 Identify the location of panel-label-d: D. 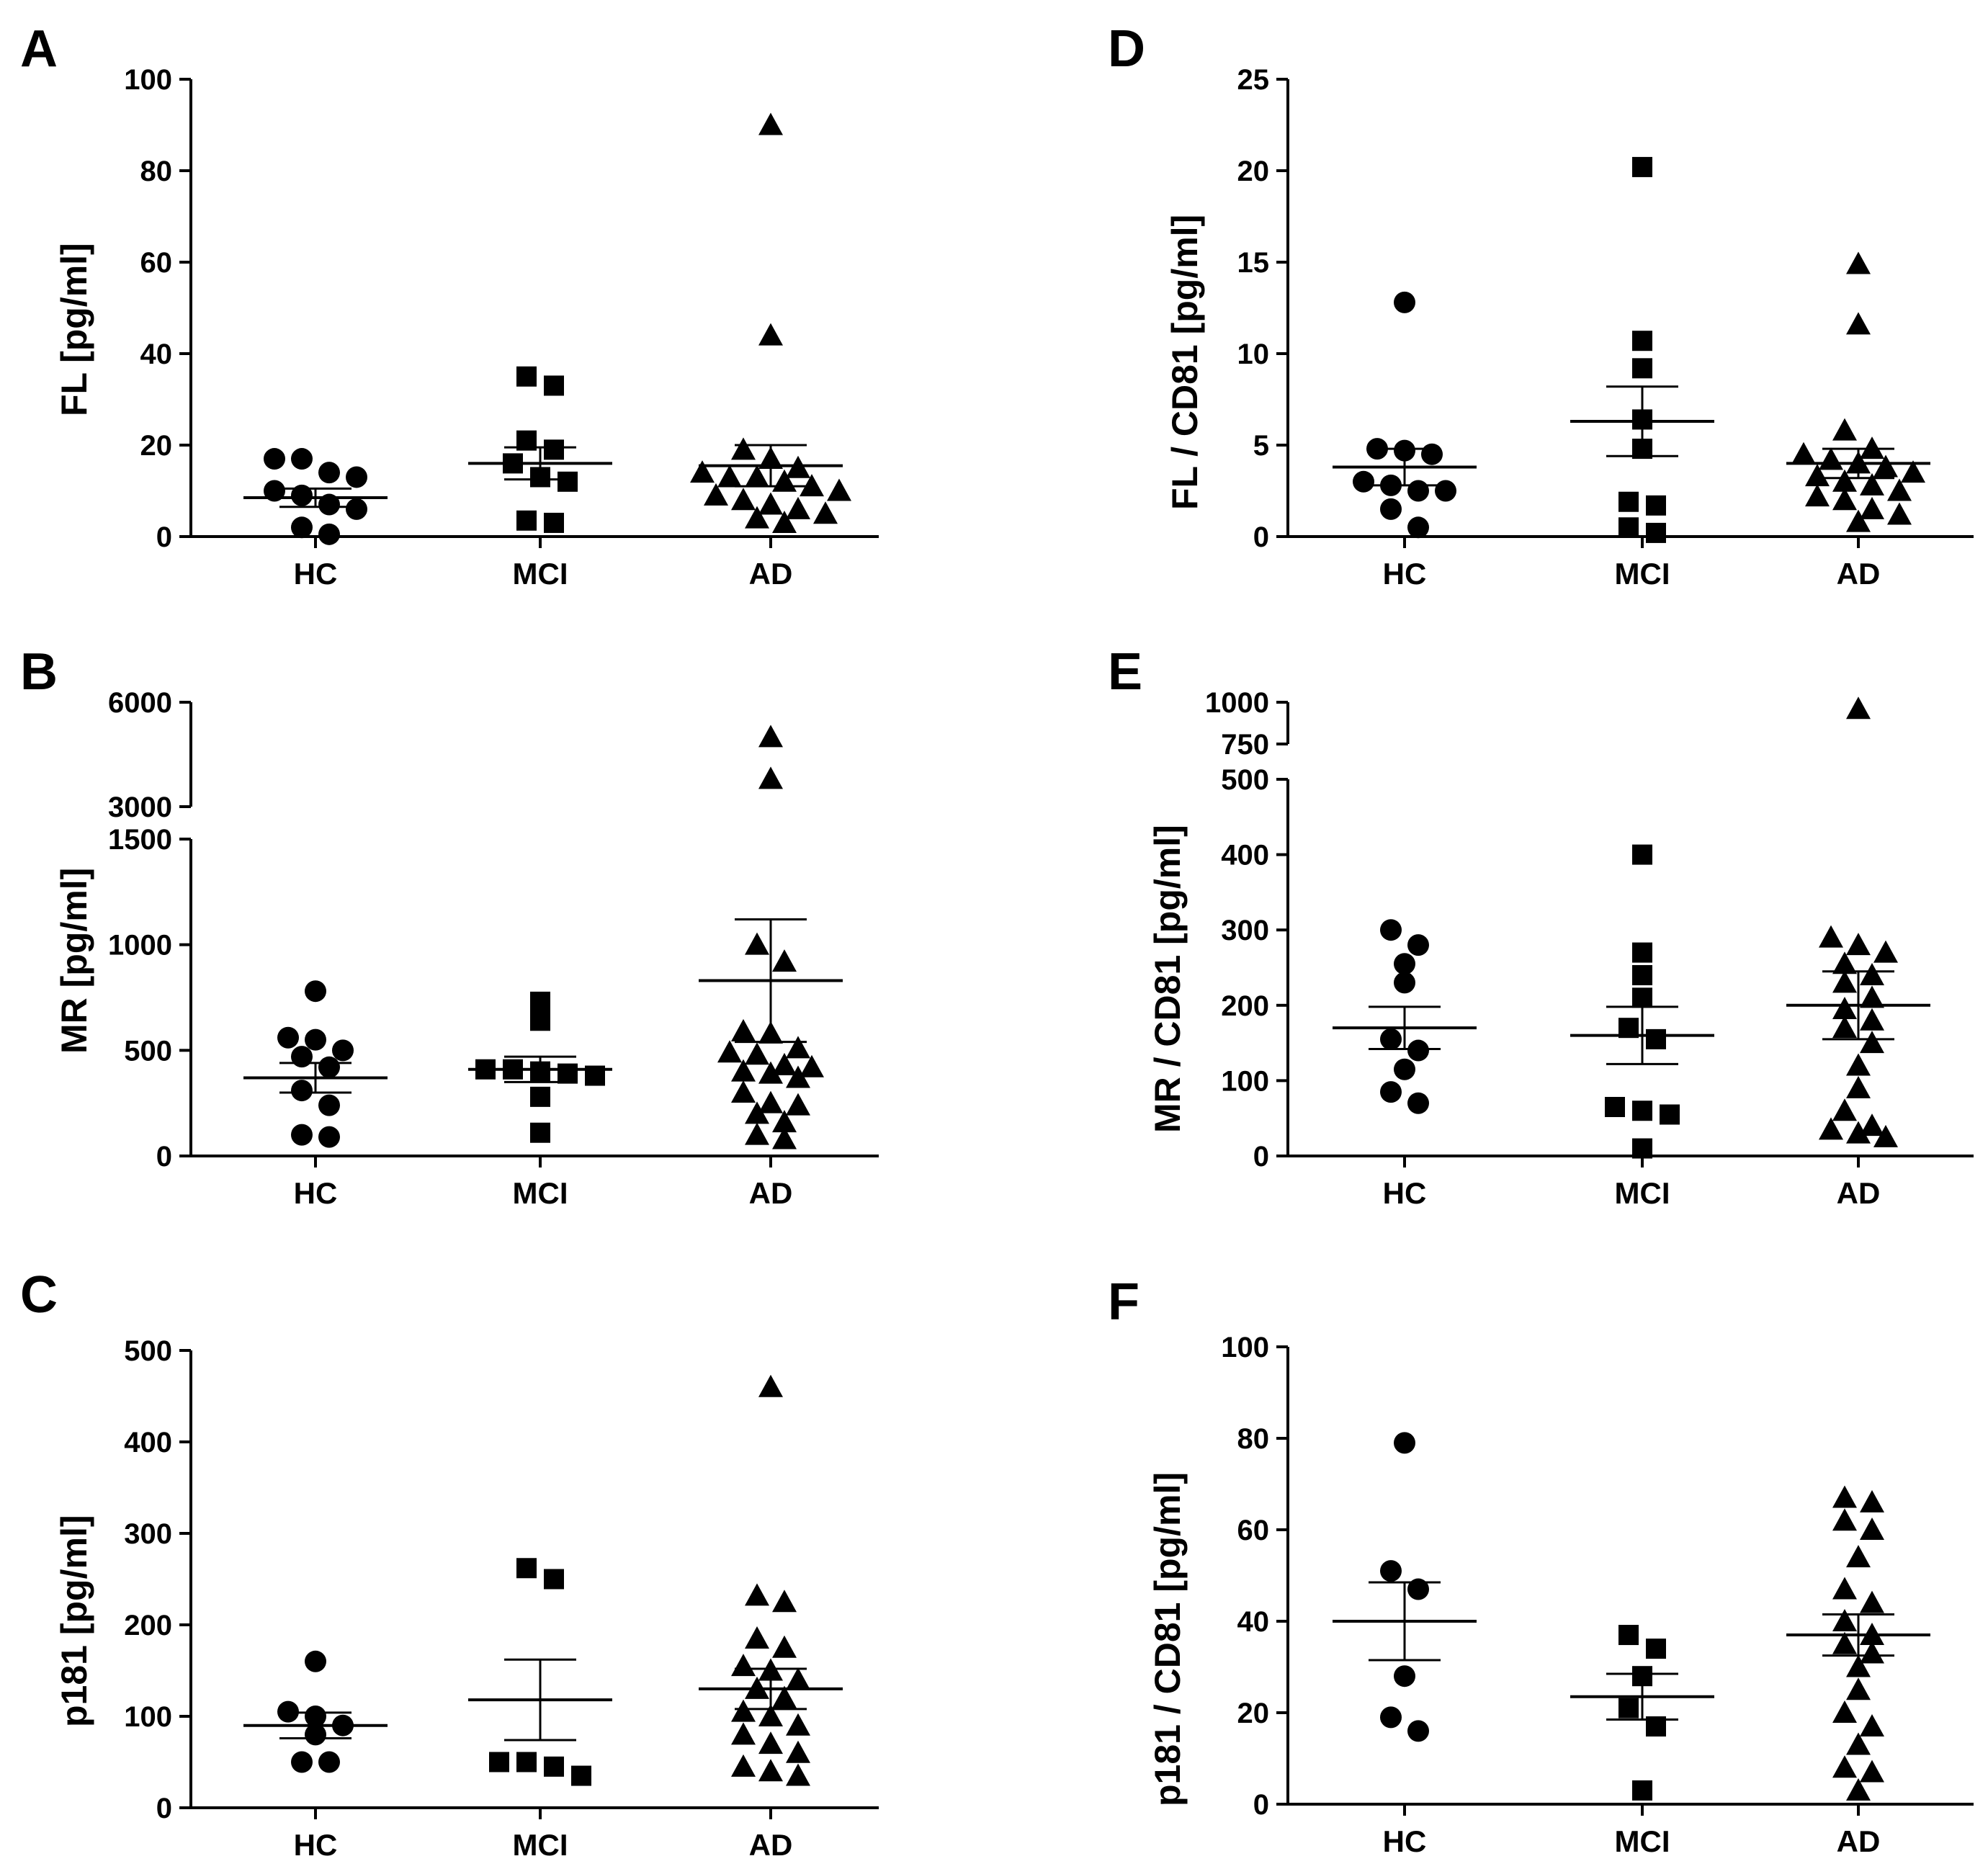
(1126, 49).